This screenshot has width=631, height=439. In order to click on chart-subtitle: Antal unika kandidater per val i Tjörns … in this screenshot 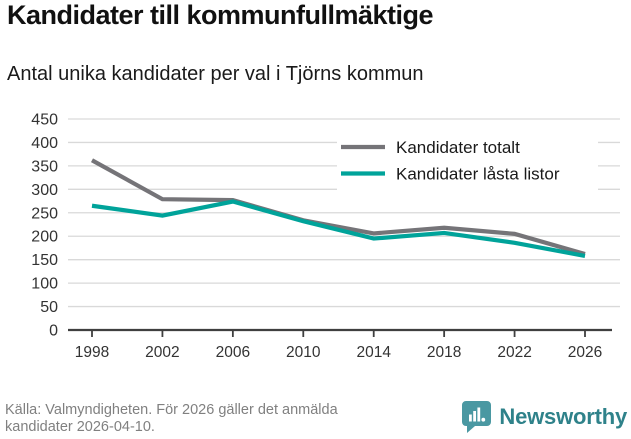, I will do `click(215, 74)`.